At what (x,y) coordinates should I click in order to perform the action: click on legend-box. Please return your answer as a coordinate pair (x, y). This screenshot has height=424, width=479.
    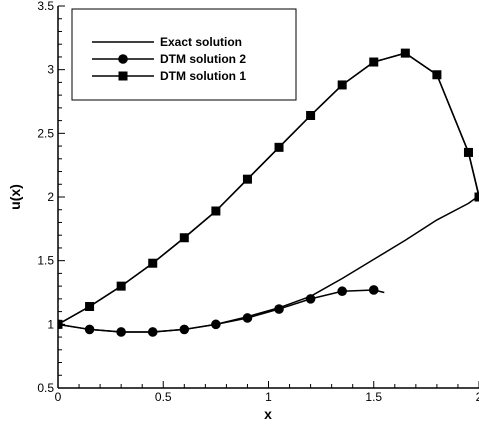
    Looking at the image, I should click on (184, 54).